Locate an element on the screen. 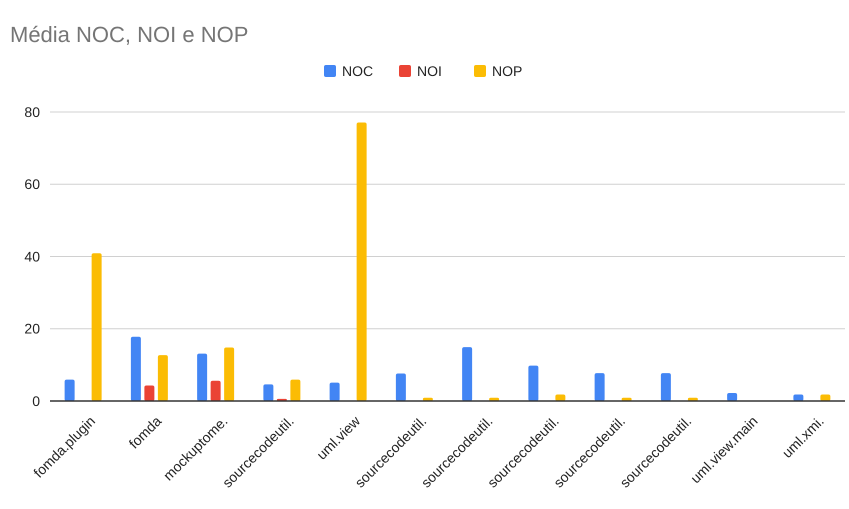  chart-title: Média NOC, NOI e NOP is located at coordinates (129, 34).